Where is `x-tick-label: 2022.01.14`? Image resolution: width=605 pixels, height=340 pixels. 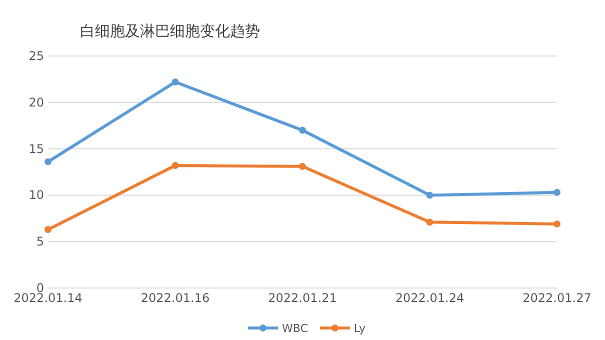
x-tick-label: 2022.01.14 is located at coordinates (48, 298).